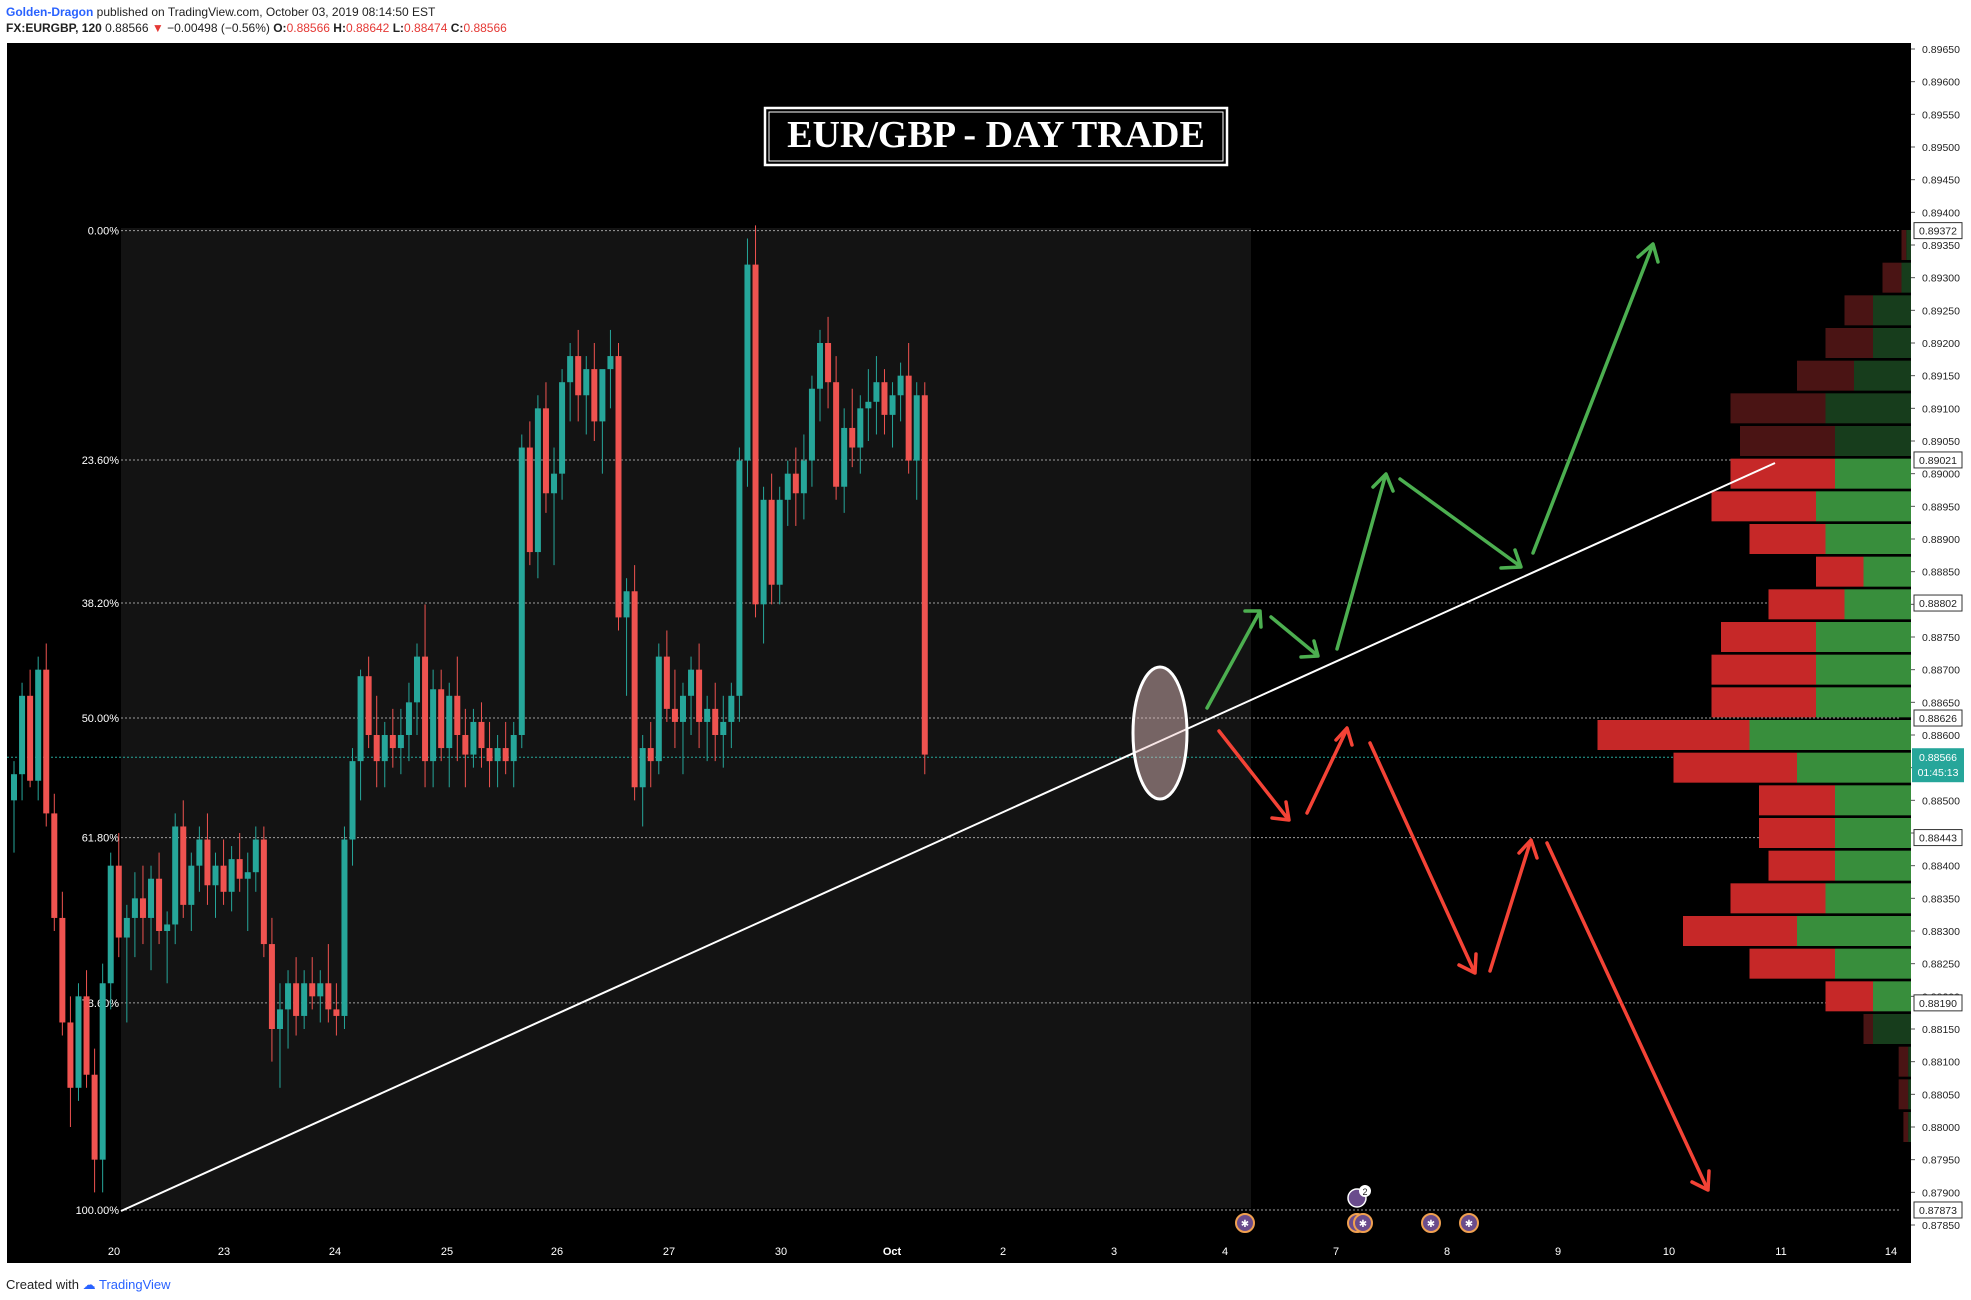 The width and height of the screenshot is (1971, 1300). I want to click on high-label: H:, so click(339, 28).